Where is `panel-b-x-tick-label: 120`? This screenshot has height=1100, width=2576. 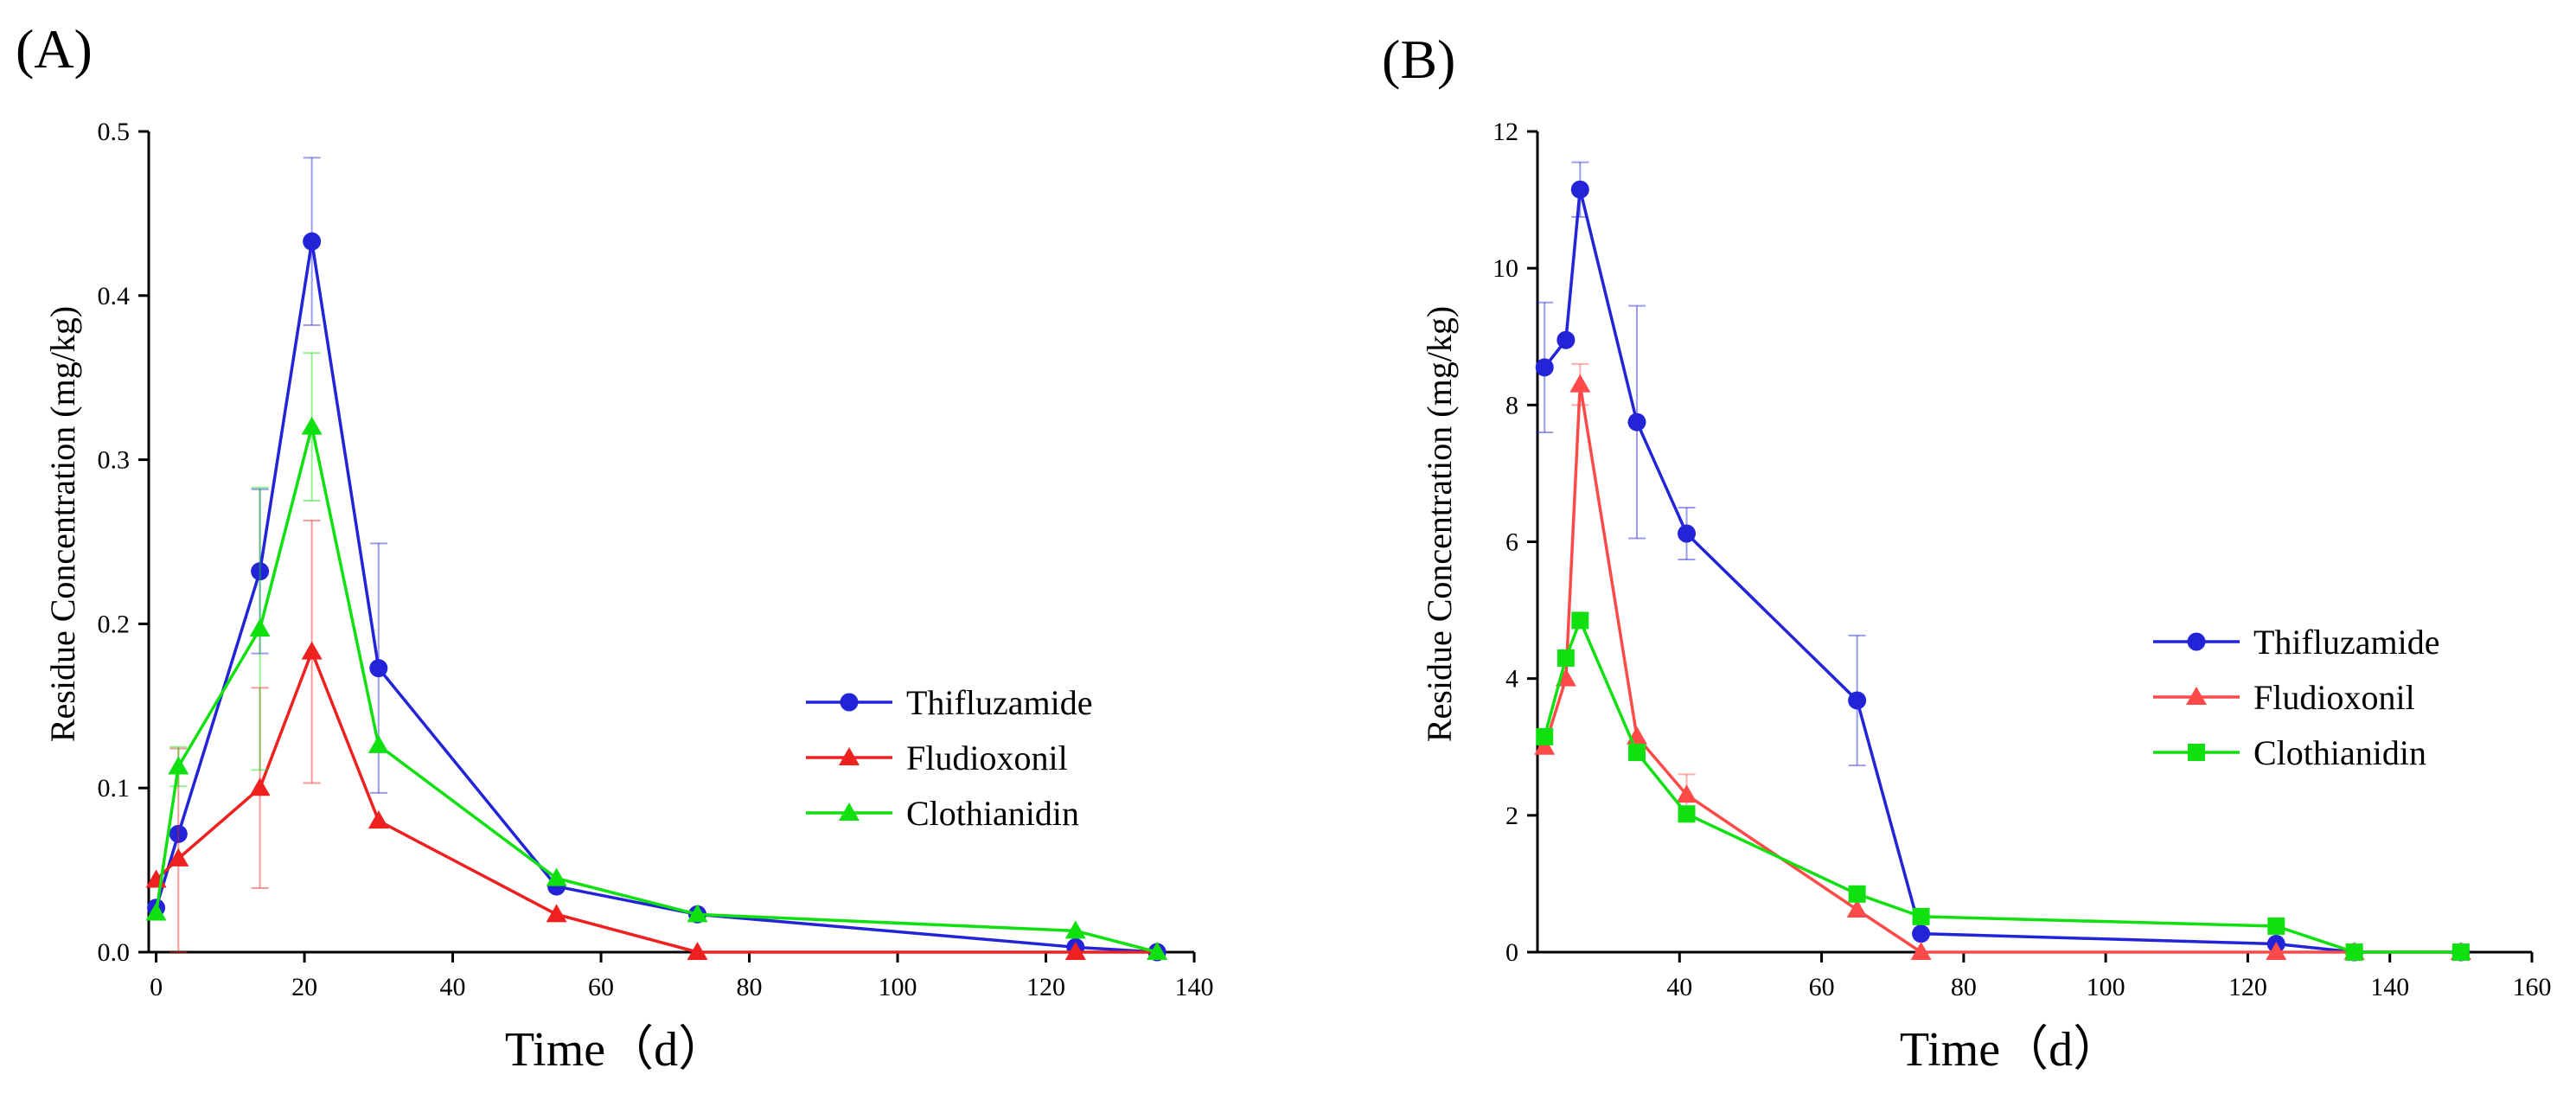
panel-b-x-tick-label: 120 is located at coordinates (2248, 987).